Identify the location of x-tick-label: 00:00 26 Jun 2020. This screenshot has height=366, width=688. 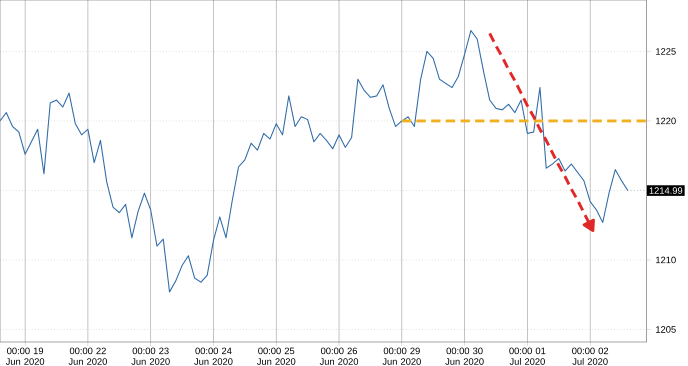
(339, 356).